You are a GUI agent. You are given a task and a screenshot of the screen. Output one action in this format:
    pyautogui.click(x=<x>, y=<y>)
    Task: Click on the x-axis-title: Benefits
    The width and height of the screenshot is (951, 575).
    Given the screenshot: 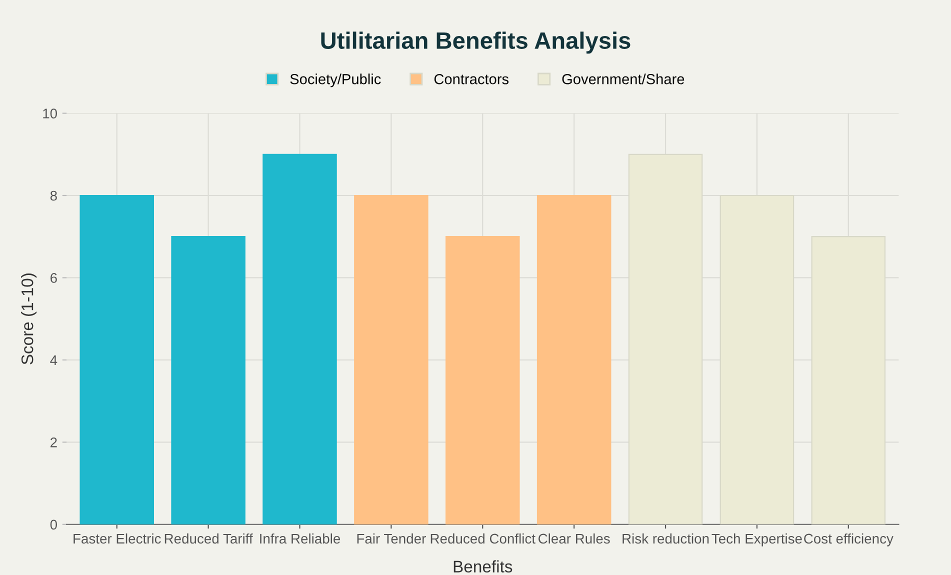 What is the action you would take?
    pyautogui.click(x=483, y=566)
    